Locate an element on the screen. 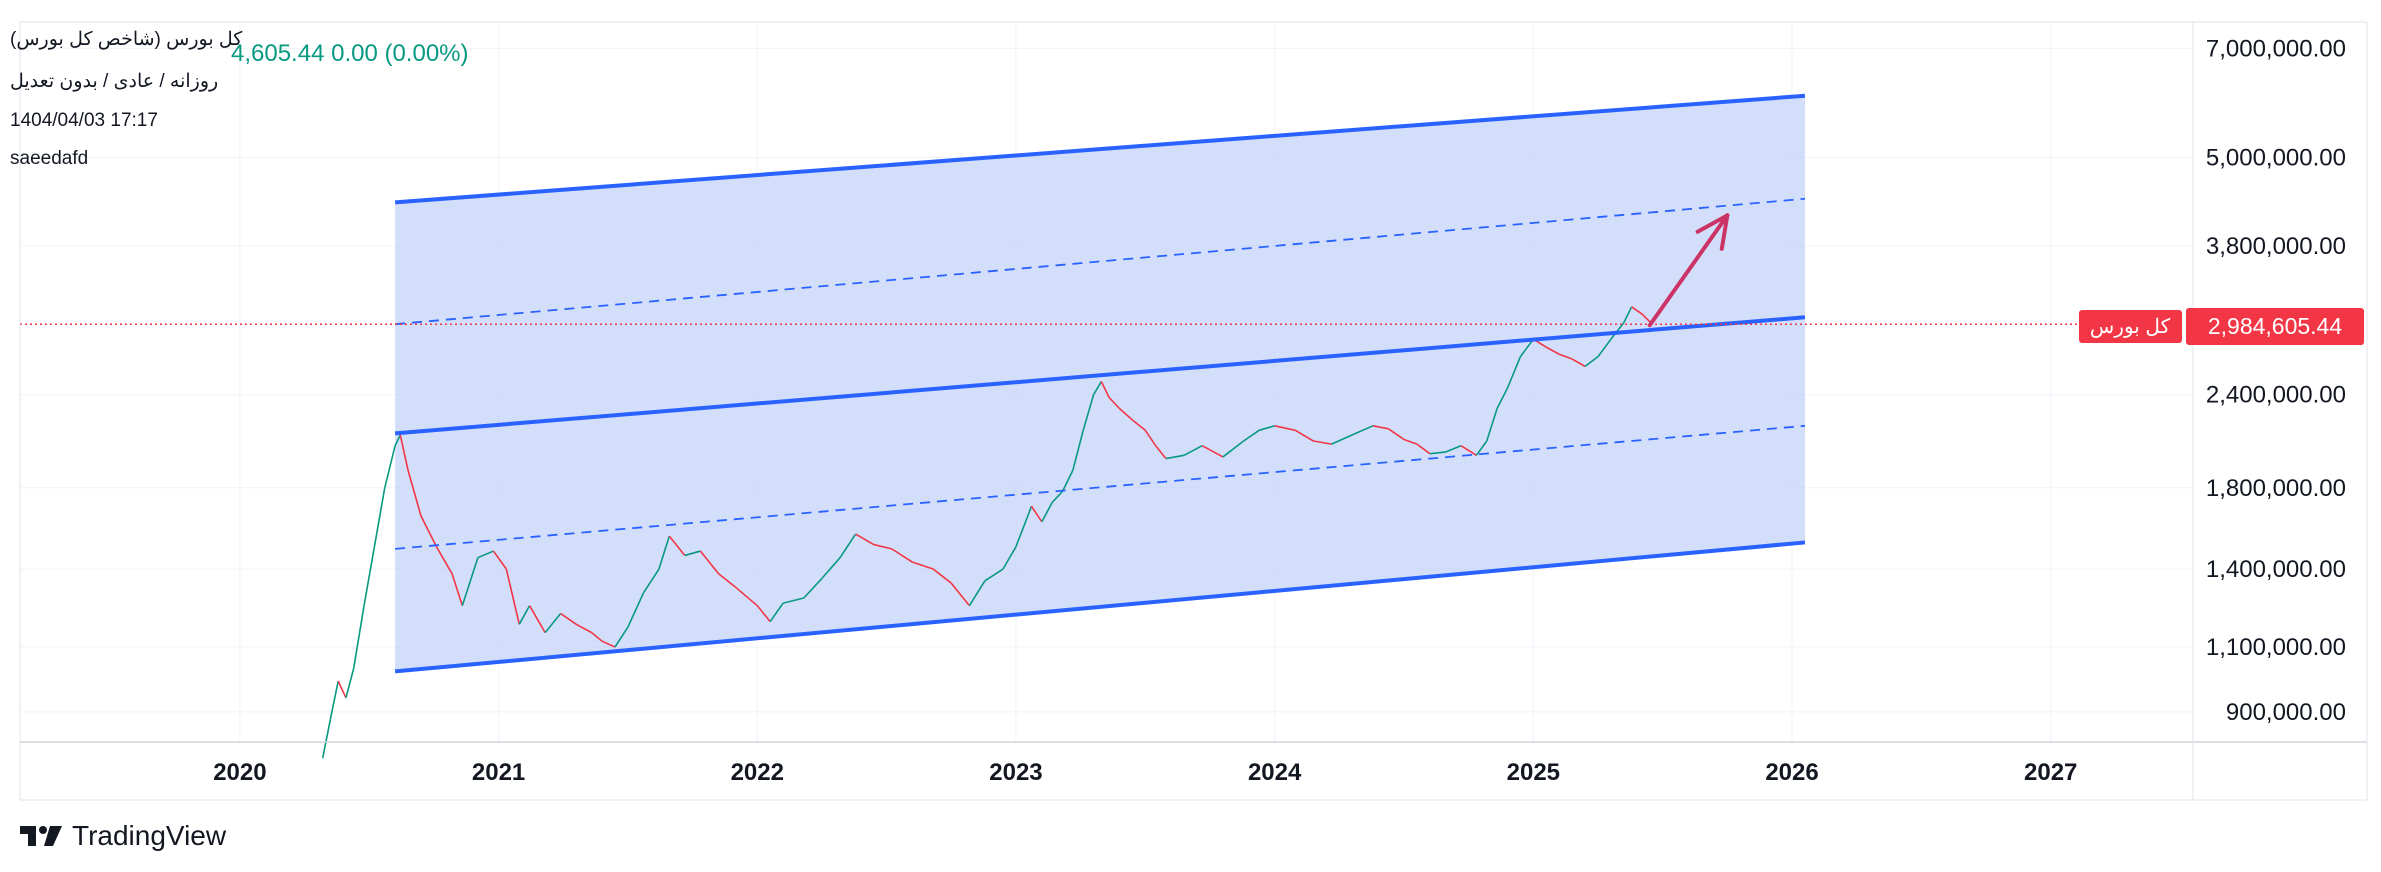  y-tick-label: 1,800,000.00 is located at coordinates (2276, 488).